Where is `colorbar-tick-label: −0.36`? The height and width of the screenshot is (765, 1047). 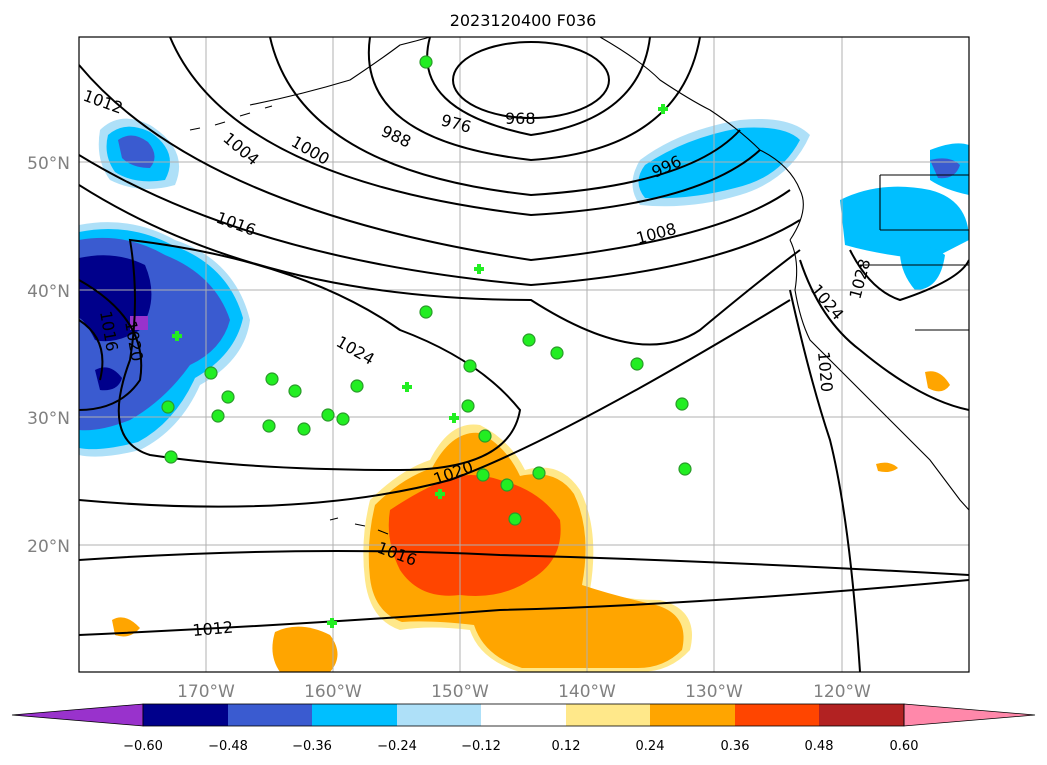
colorbar-tick-label: −0.36 is located at coordinates (312, 746).